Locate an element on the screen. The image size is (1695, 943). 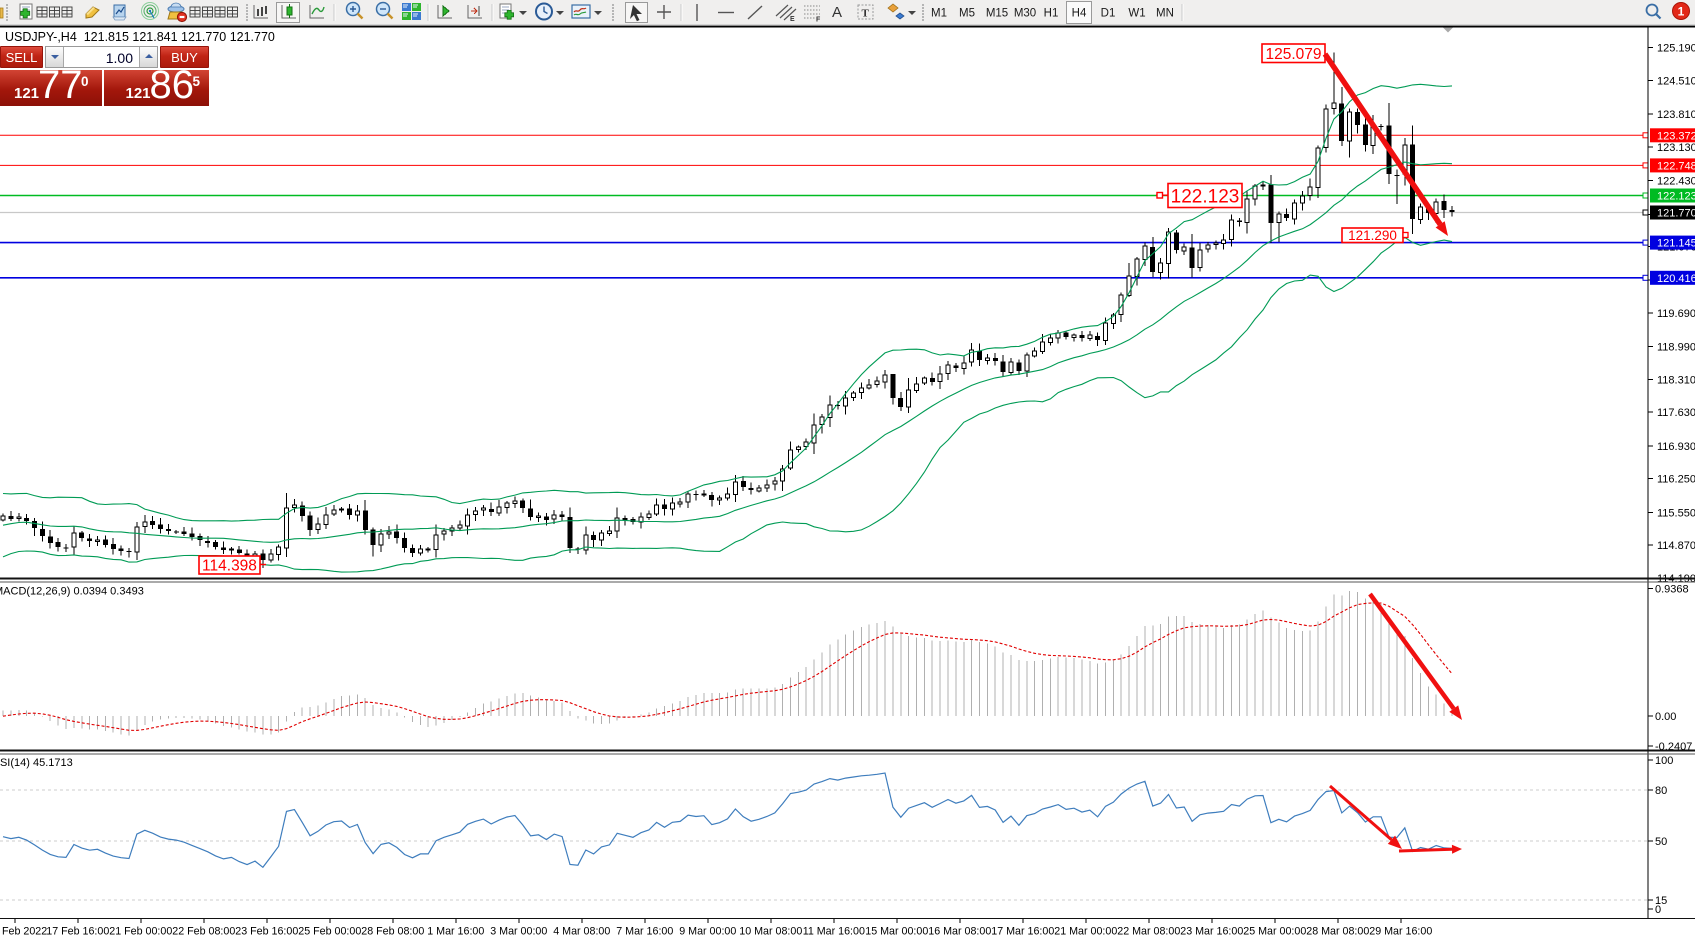
svg-text: 122.430 is located at coordinates (1676, 182).